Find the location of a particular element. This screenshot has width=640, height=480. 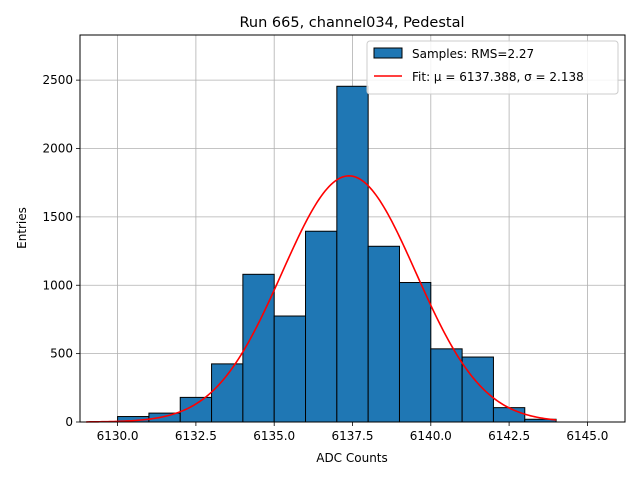

x-axis-label: ADC Counts is located at coordinates (352, 458).